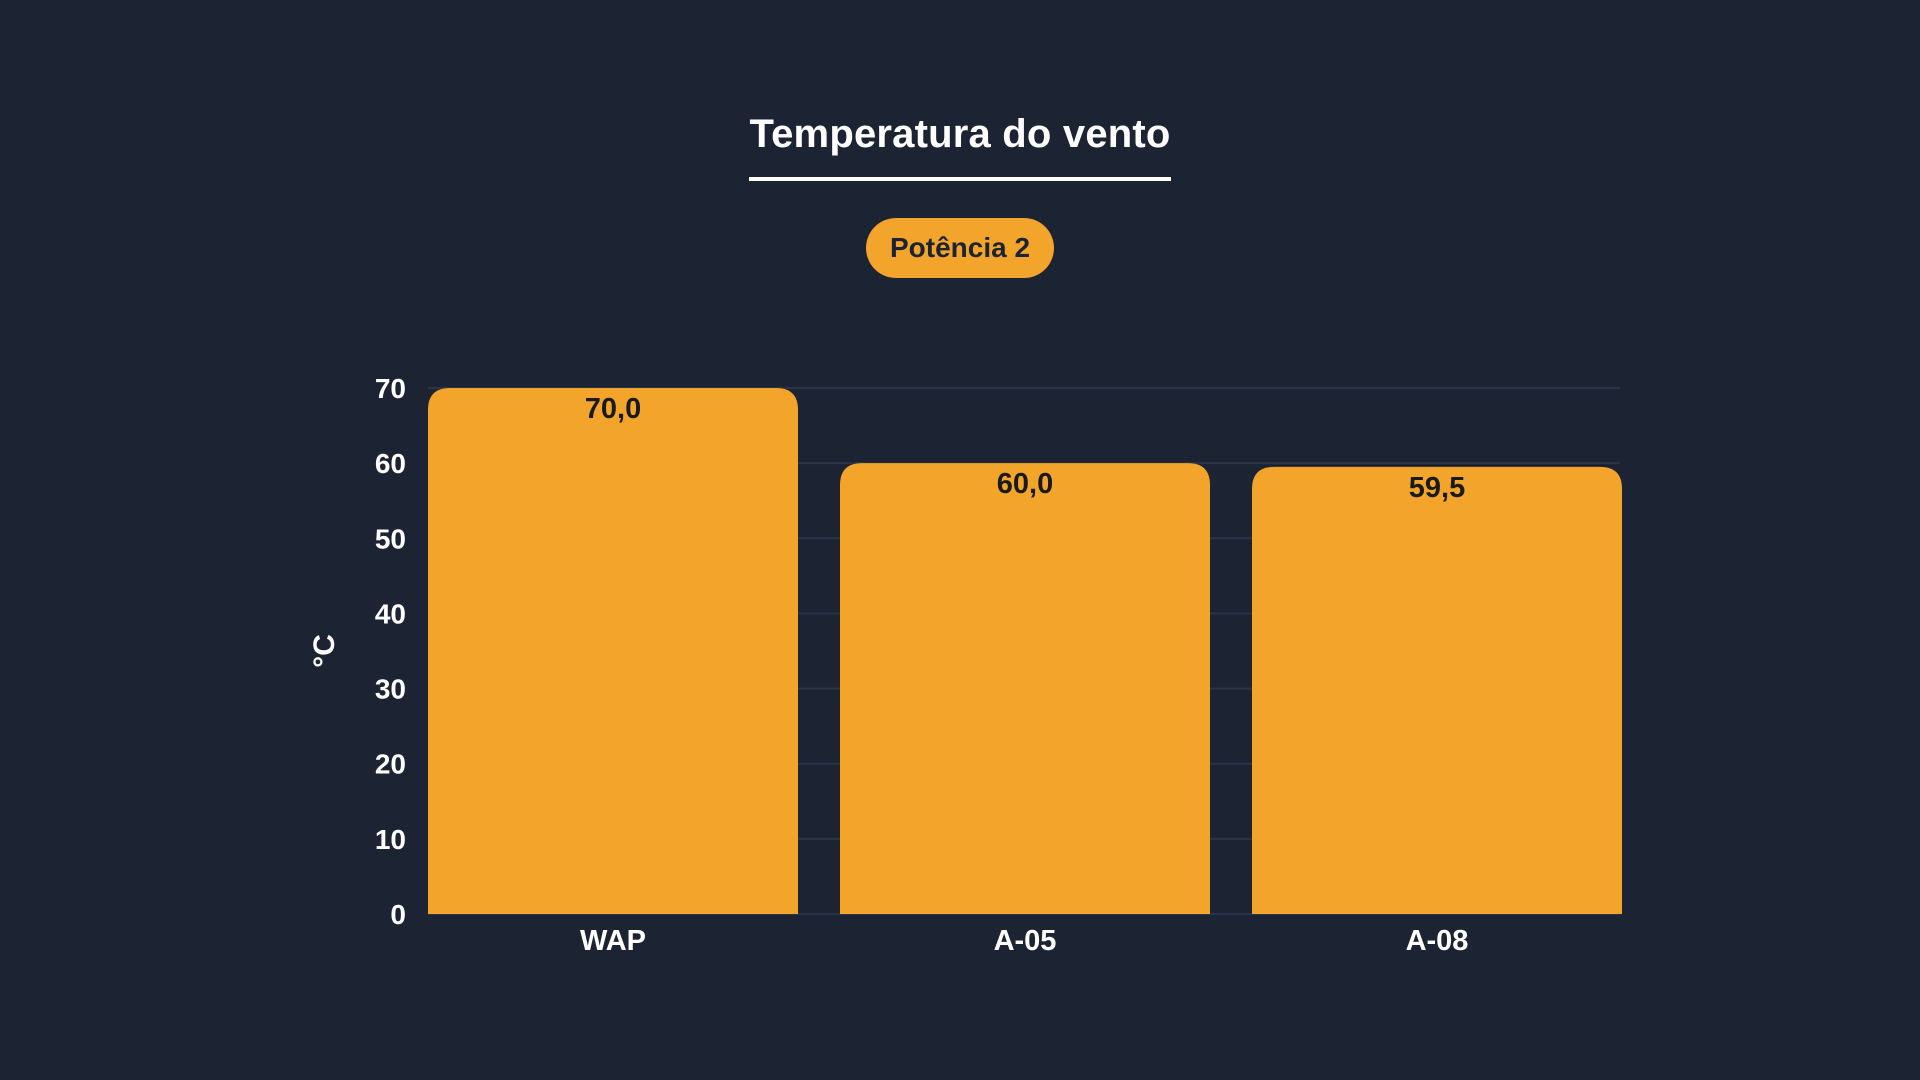 The width and height of the screenshot is (1920, 1080). What do you see at coordinates (960, 146) in the screenshot?
I see `chart-title: Temperatura do vento` at bounding box center [960, 146].